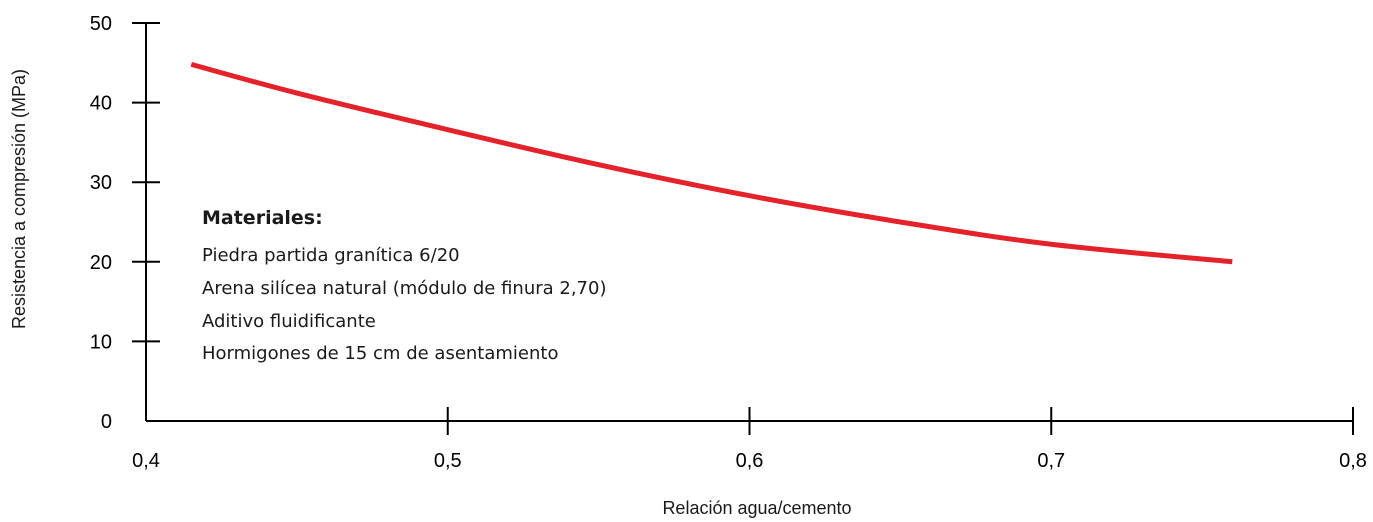 Image resolution: width=1373 pixels, height=522 pixels. I want to click on annotation-line: Hormigones de 15 cm de asentamiento, so click(380, 353).